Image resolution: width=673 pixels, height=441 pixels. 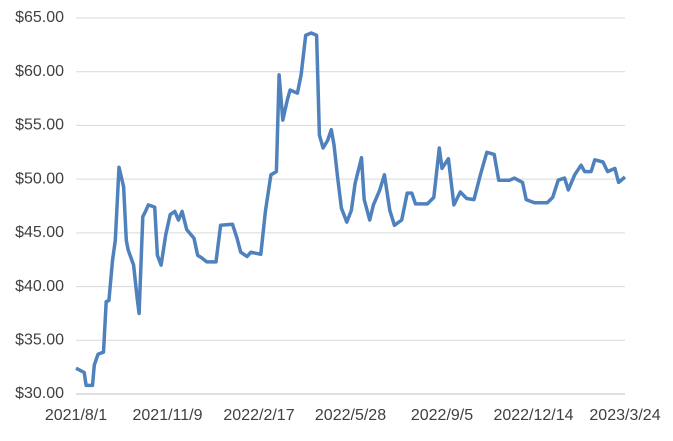 I want to click on x-tick-label: 2021/8/1, so click(x=76, y=415).